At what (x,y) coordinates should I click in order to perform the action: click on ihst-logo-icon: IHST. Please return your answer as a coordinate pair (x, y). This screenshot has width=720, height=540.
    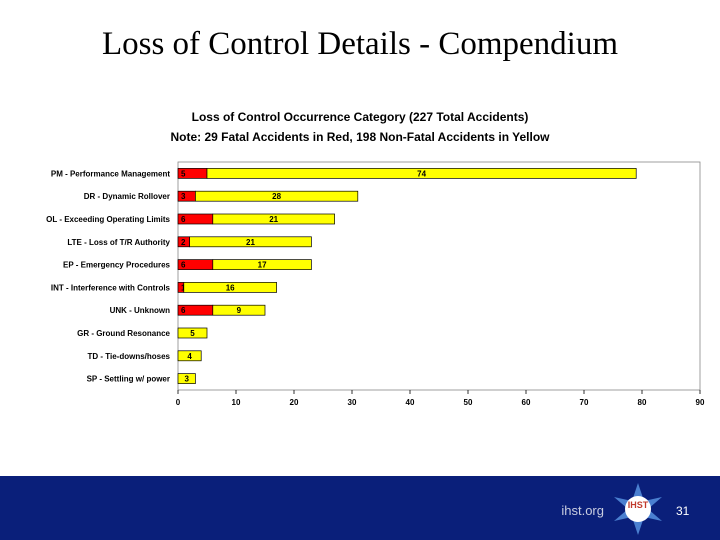
    Looking at the image, I should click on (638, 509).